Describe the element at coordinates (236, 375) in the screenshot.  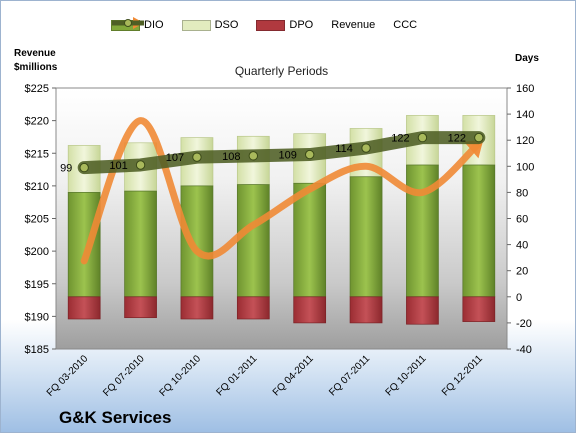
I see `x-tick-label: FQ 01-2011` at that location.